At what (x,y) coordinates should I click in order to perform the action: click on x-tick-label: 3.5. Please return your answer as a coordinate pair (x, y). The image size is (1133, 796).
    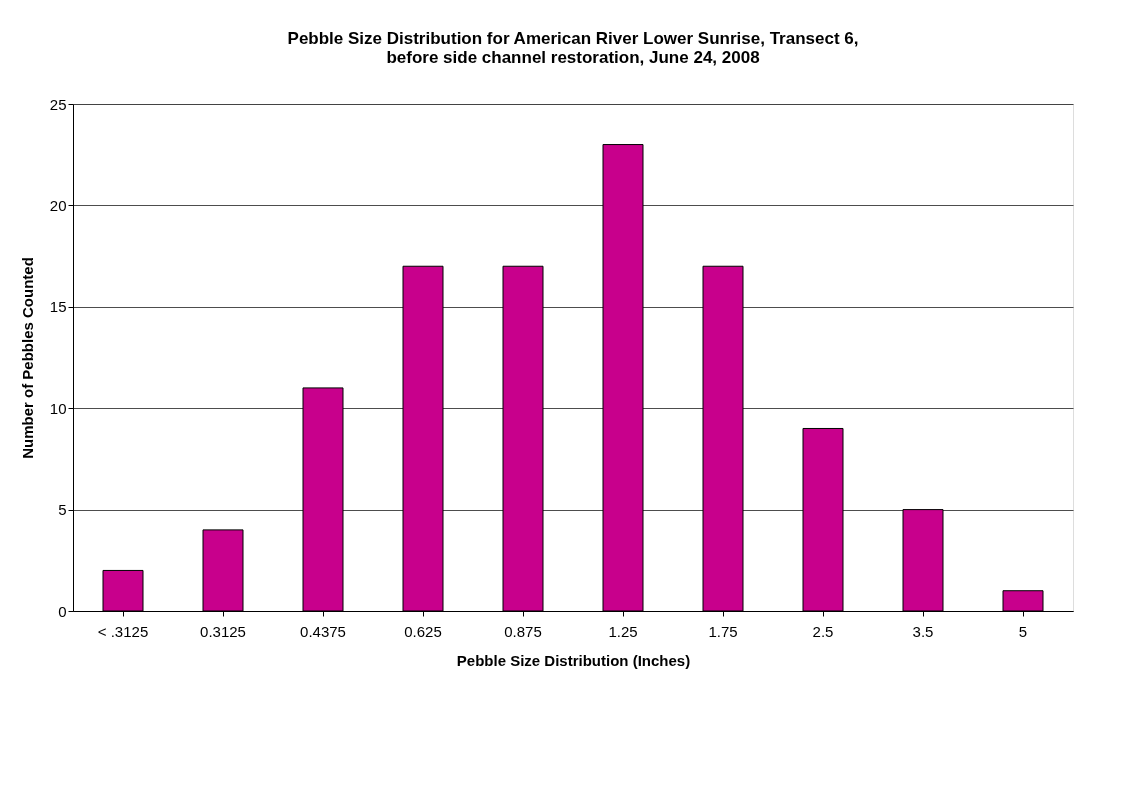
    Looking at the image, I should click on (923, 631).